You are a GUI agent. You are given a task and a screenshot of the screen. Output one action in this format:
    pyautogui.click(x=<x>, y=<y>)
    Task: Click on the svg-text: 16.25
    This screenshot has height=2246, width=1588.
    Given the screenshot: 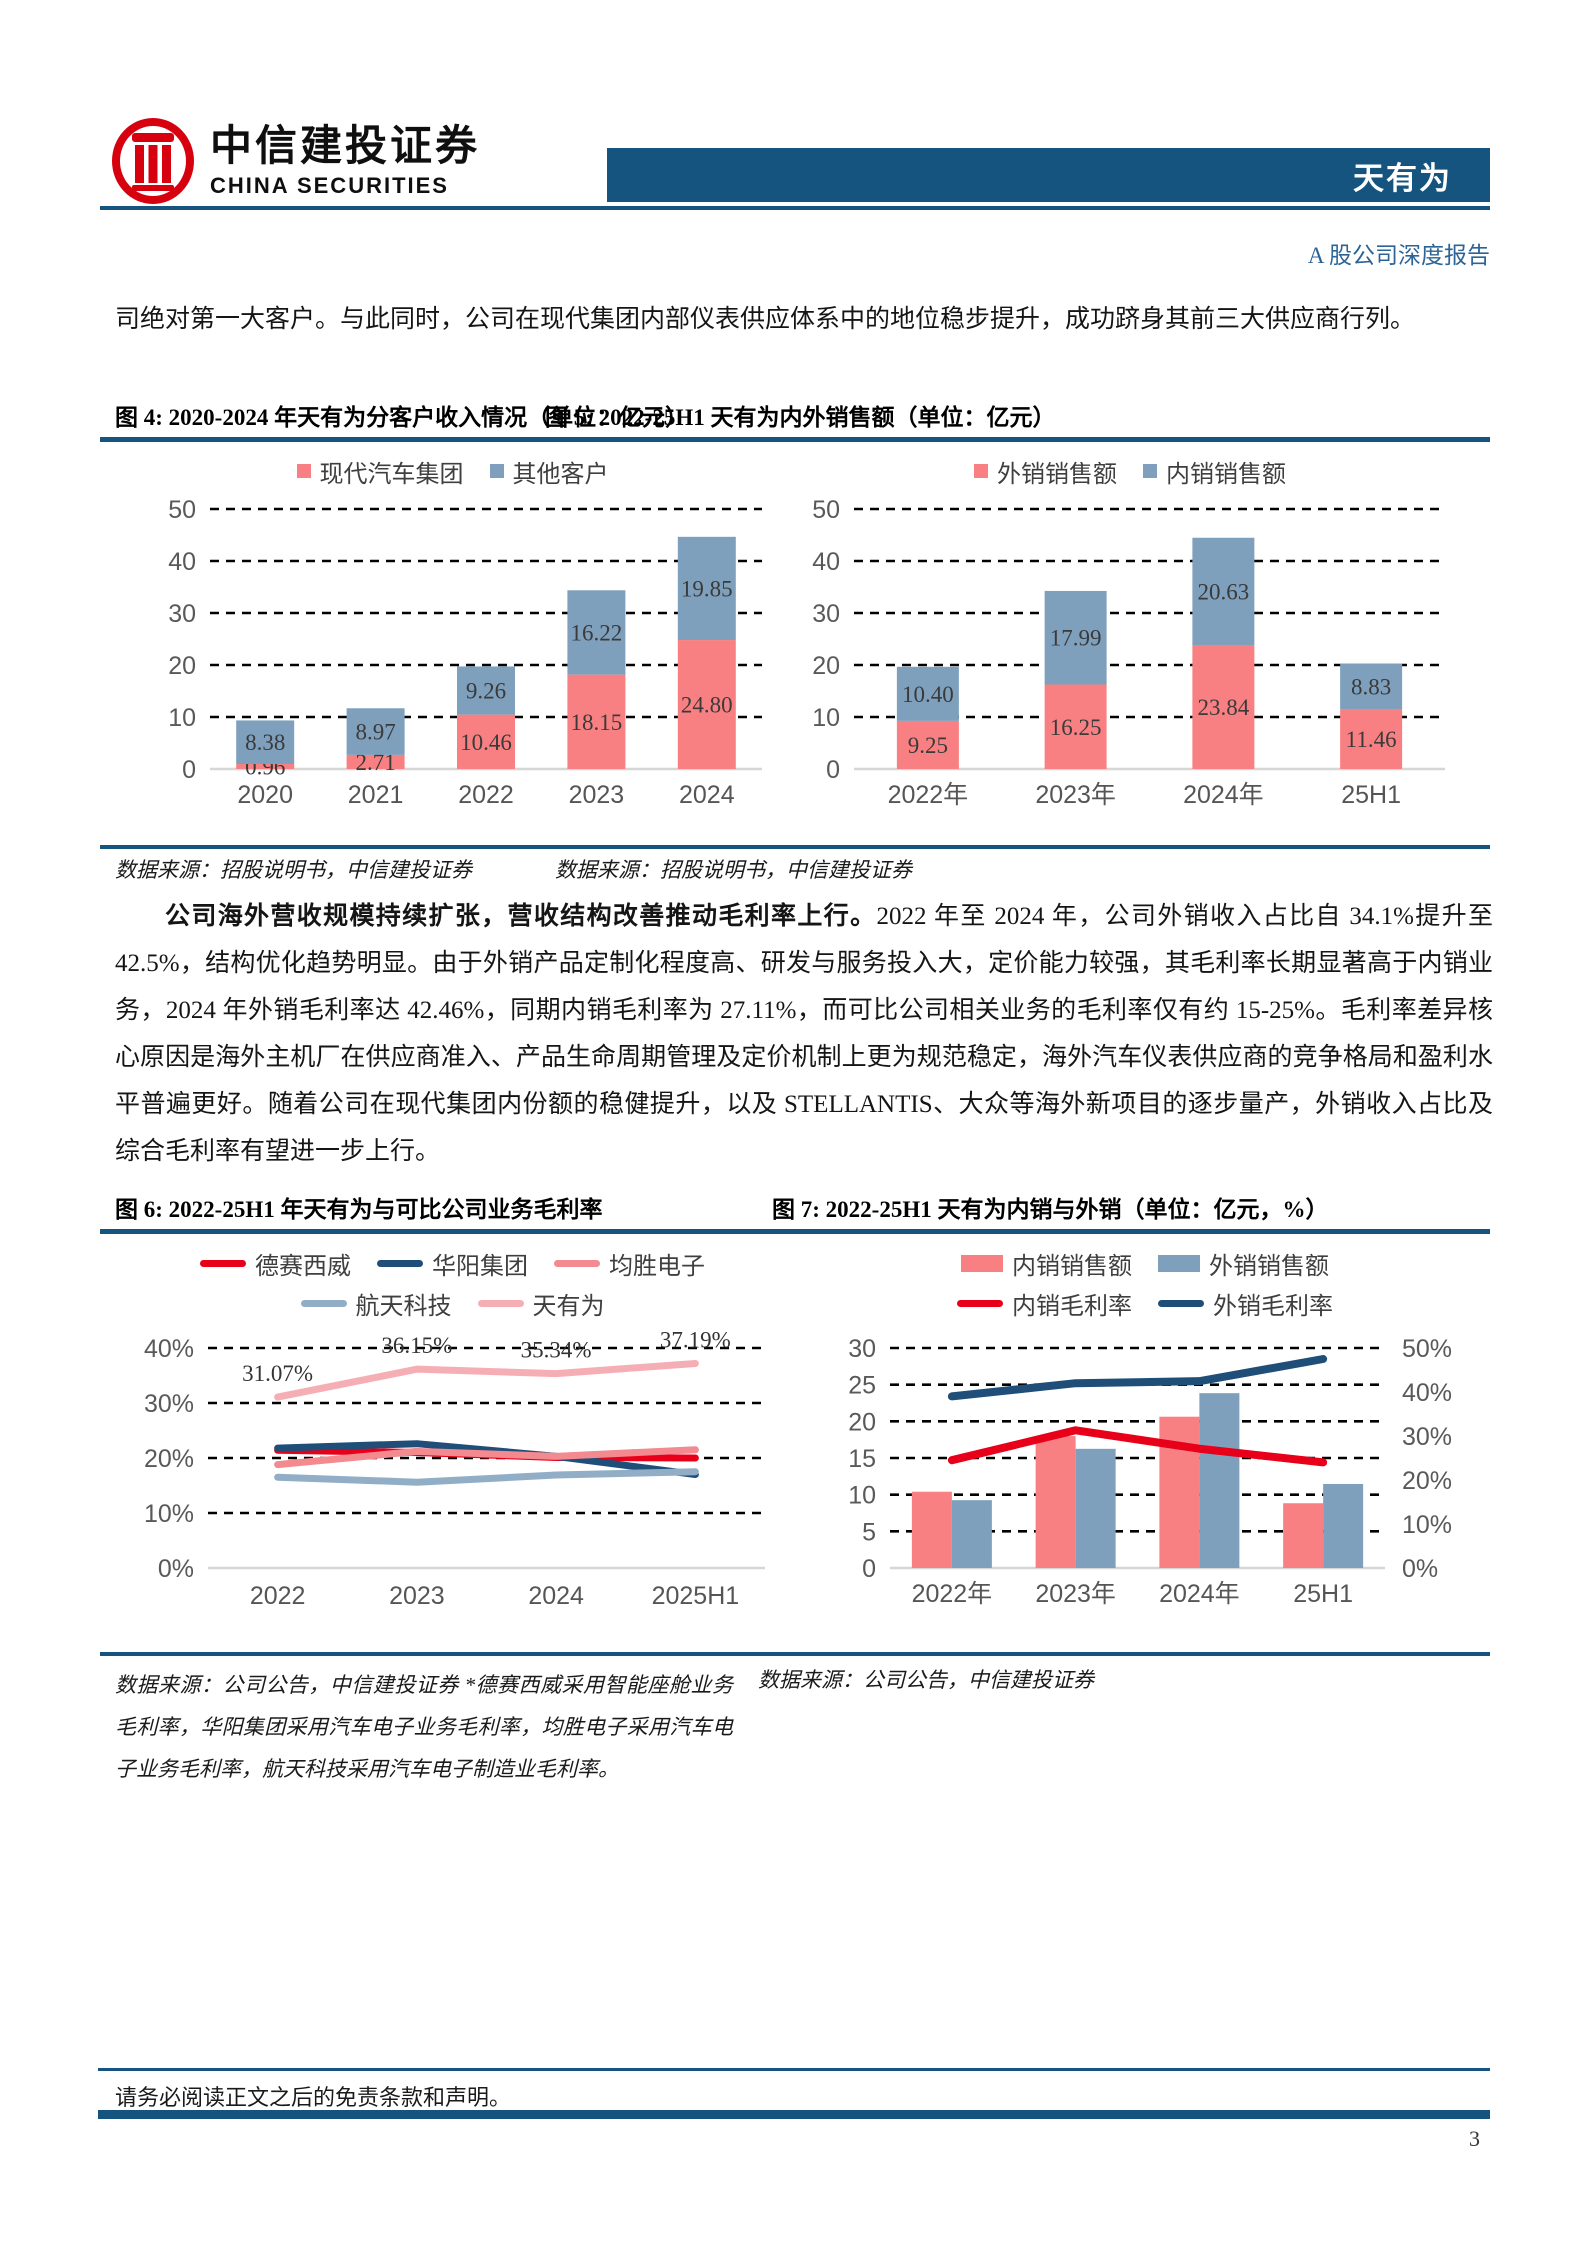 What is the action you would take?
    pyautogui.click(x=1076, y=727)
    